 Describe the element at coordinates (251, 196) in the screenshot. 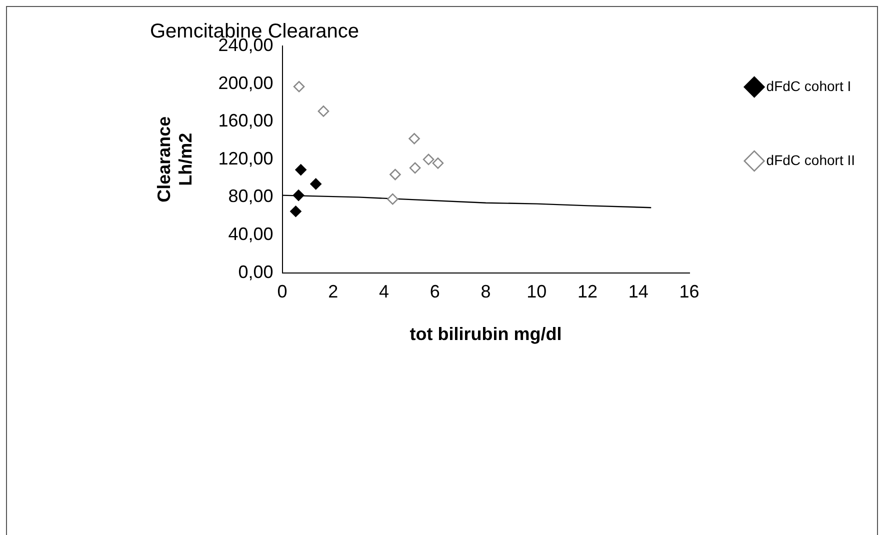

I see `y-tick-label: 80,00` at that location.